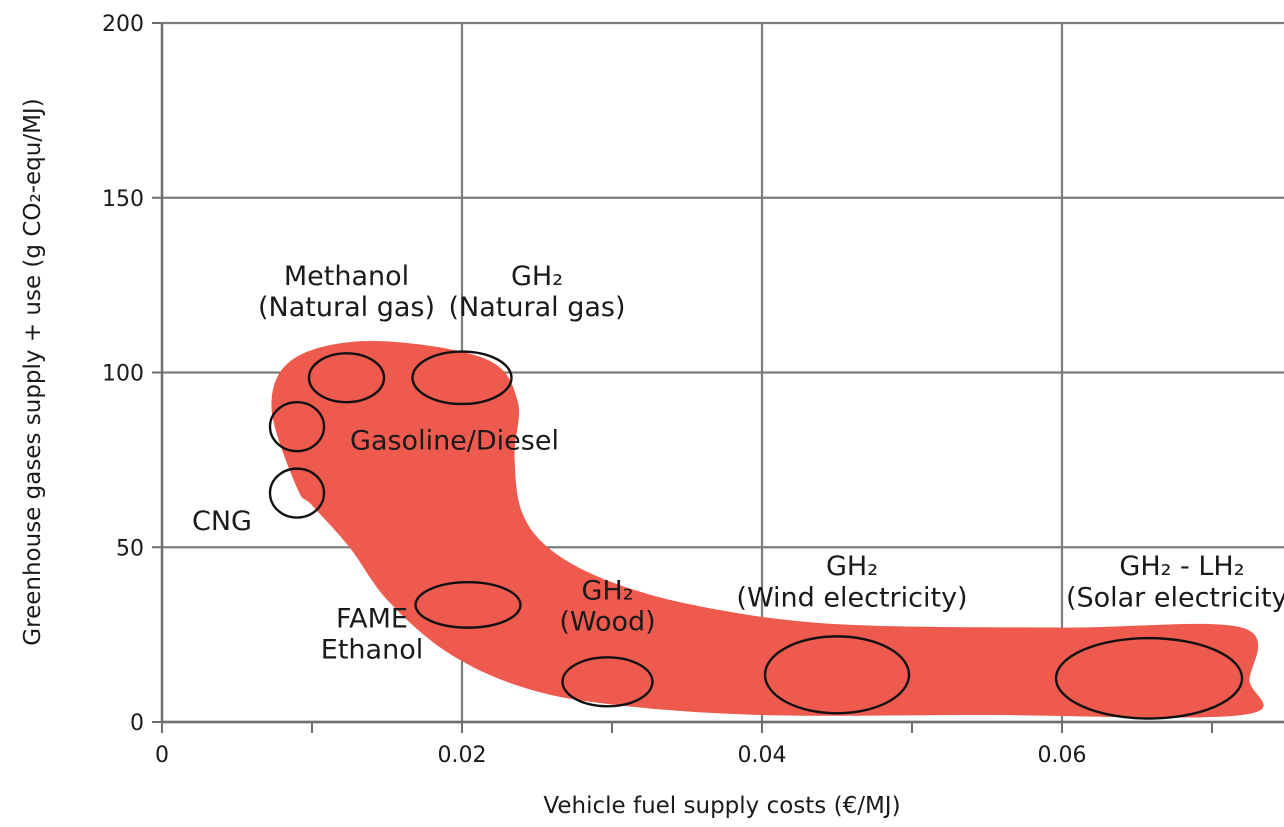  Describe the element at coordinates (762, 755) in the screenshot. I see `x-tick-label-2: 0.04` at that location.